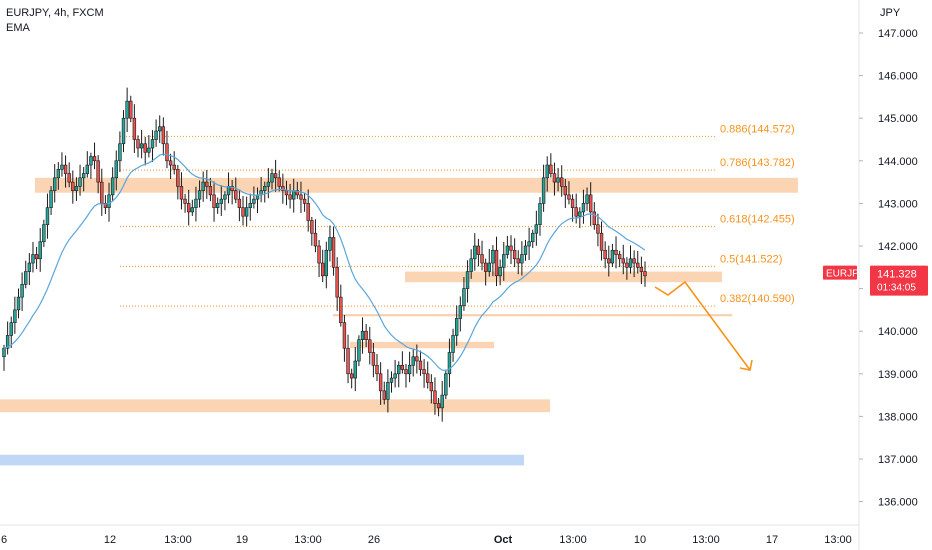  Describe the element at coordinates (640, 540) in the screenshot. I see `x-tick-label: 10` at that location.